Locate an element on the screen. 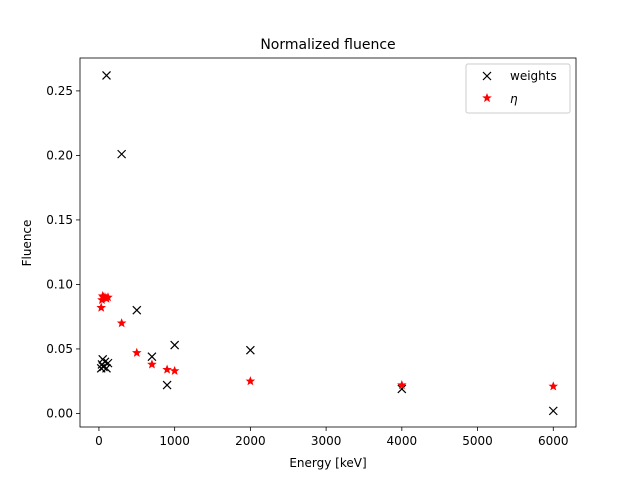 The height and width of the screenshot is (480, 640). legend-marker-eta is located at coordinates (487, 97).